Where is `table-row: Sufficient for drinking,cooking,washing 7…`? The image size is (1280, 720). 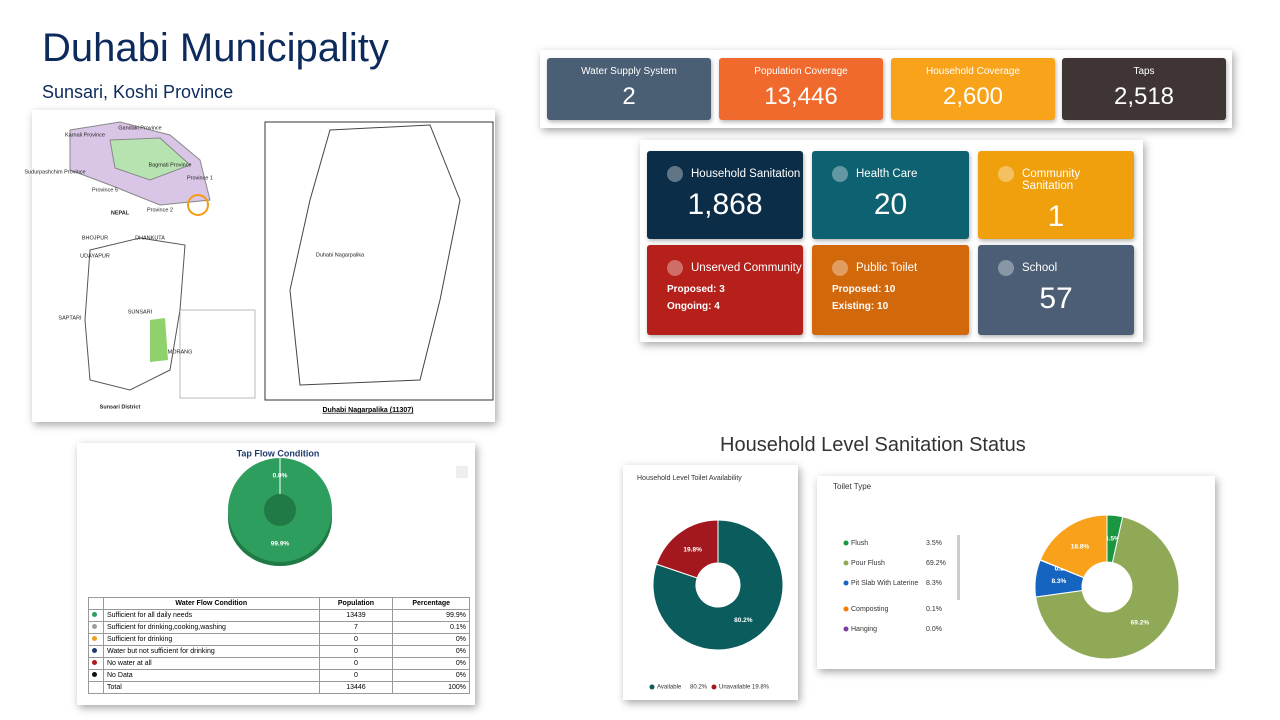 table-row: Sufficient for drinking,cooking,washing 7… is located at coordinates (279, 627).